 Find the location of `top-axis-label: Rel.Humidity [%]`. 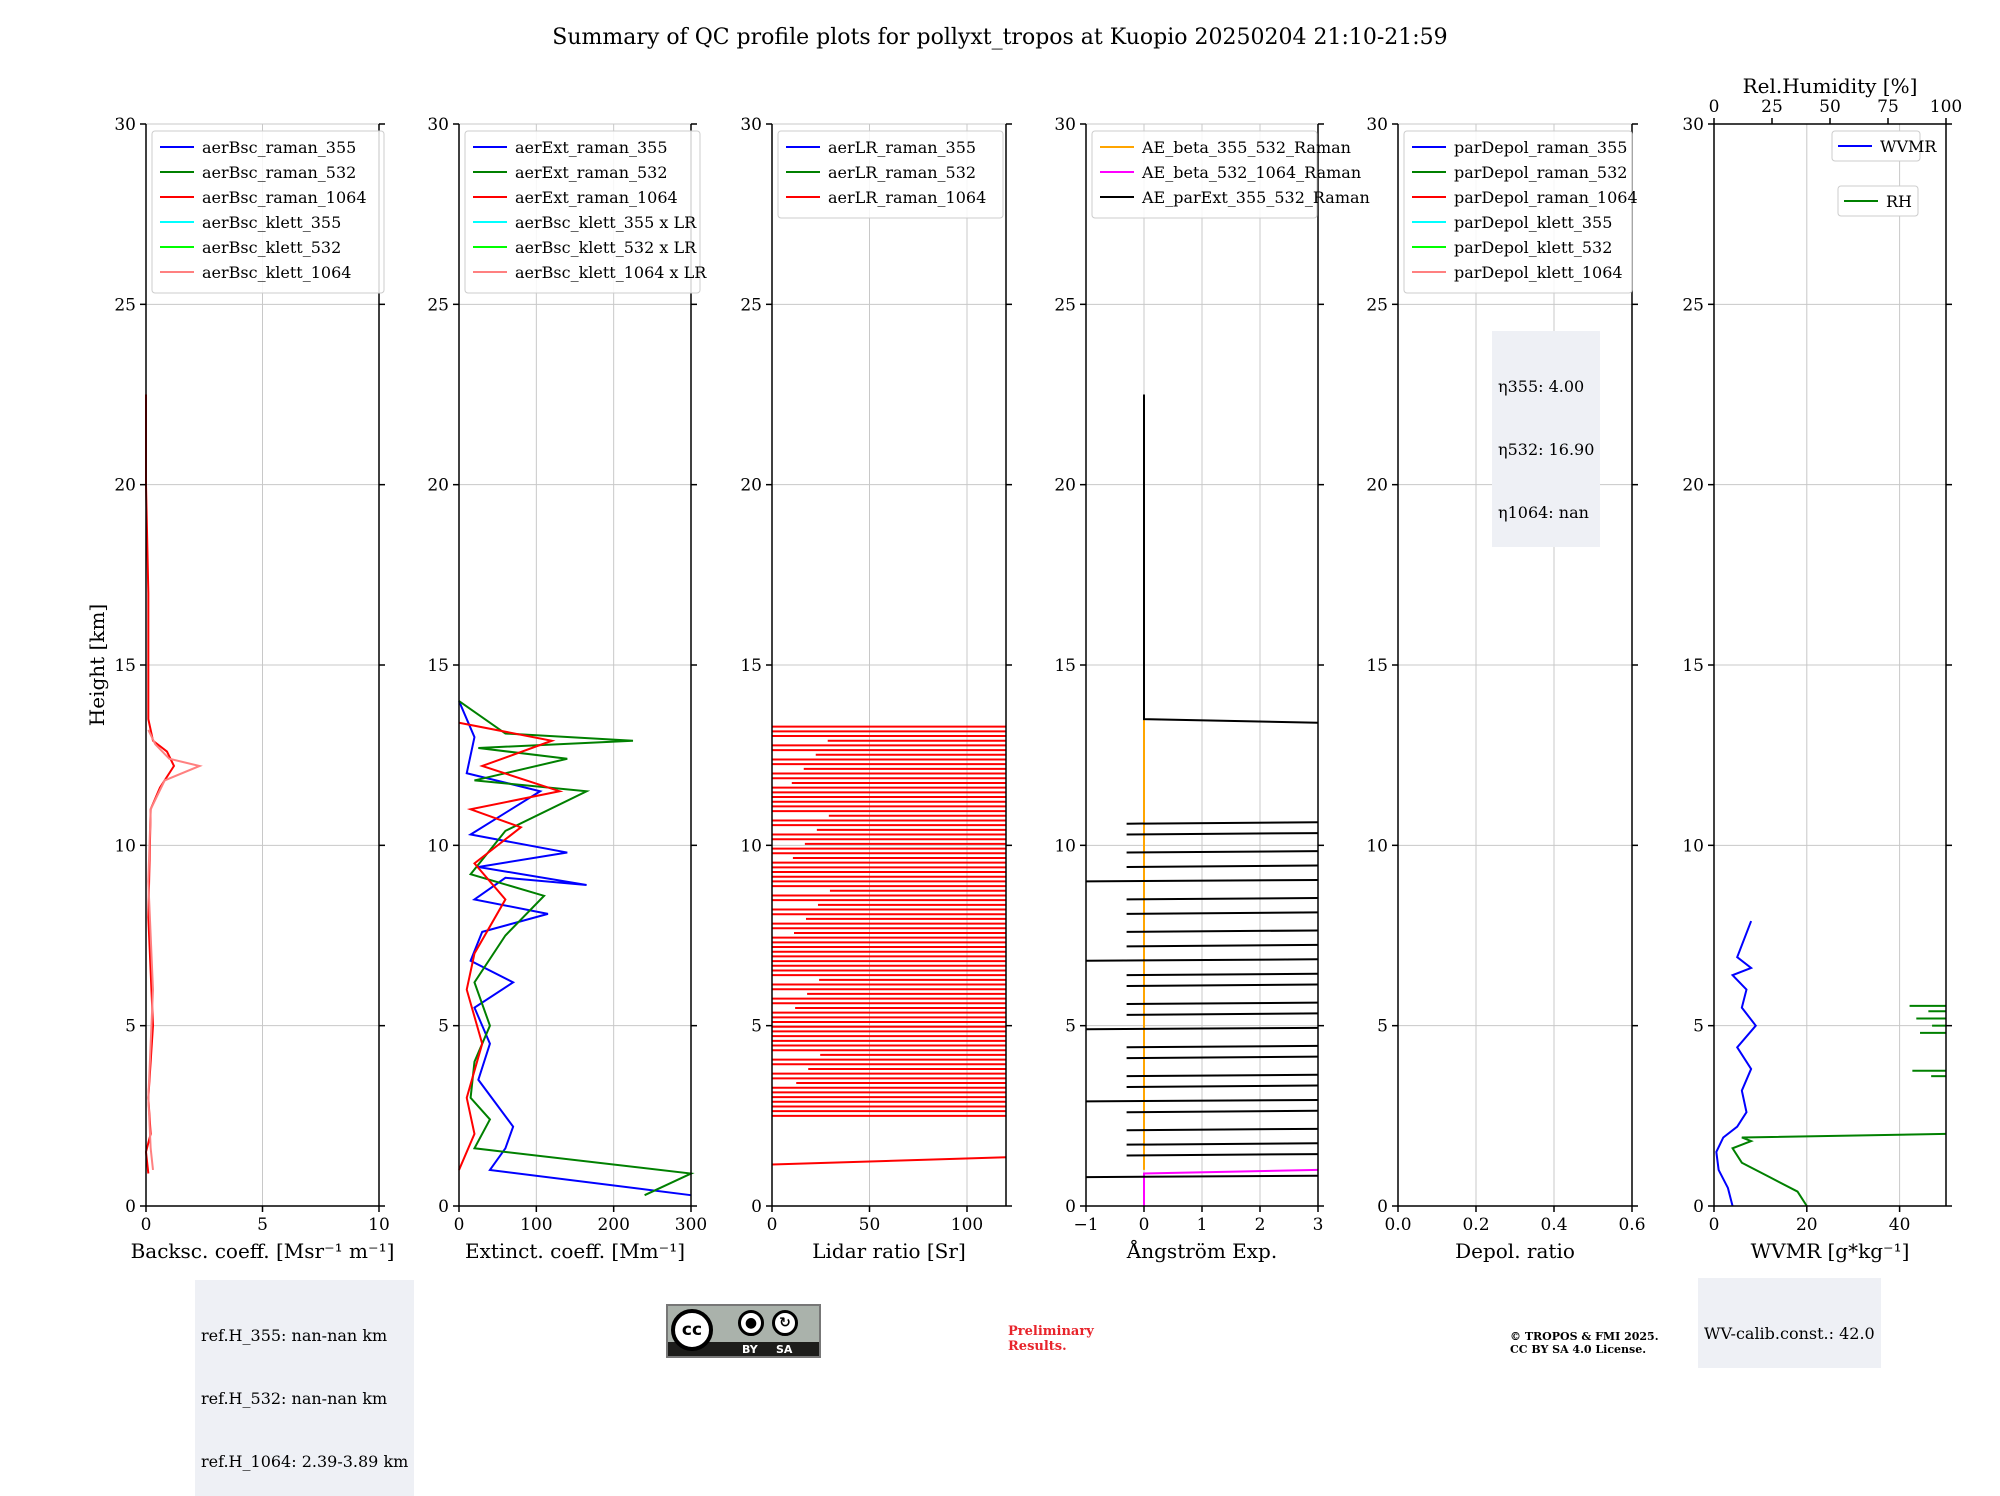

top-axis-label: Rel.Humidity [%] is located at coordinates (1830, 86).